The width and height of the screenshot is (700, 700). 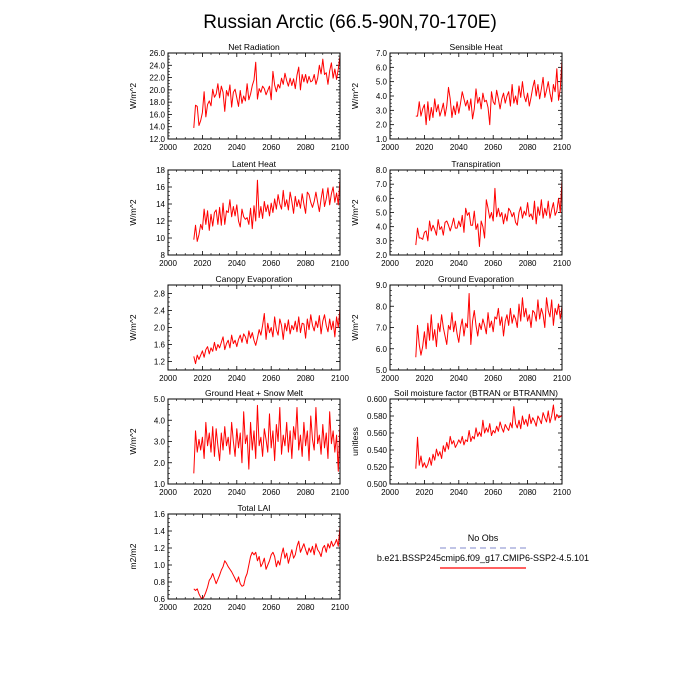 What do you see at coordinates (160, 187) in the screenshot?
I see `y-tick-label: 16` at bounding box center [160, 187].